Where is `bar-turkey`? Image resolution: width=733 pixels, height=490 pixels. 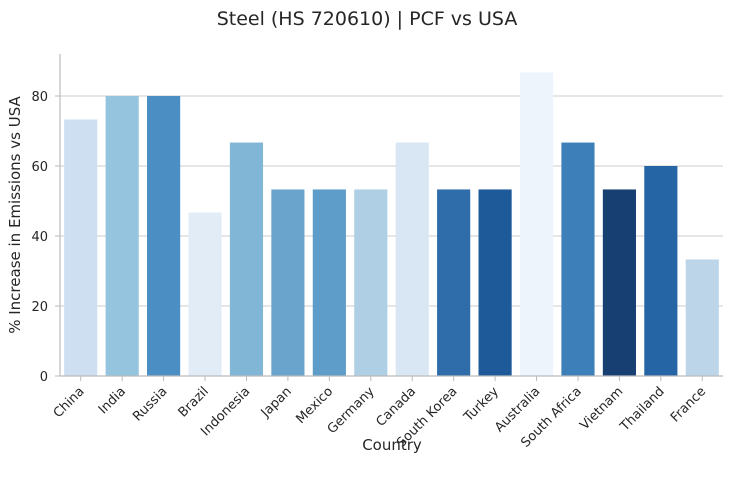 bar-turkey is located at coordinates (495, 282).